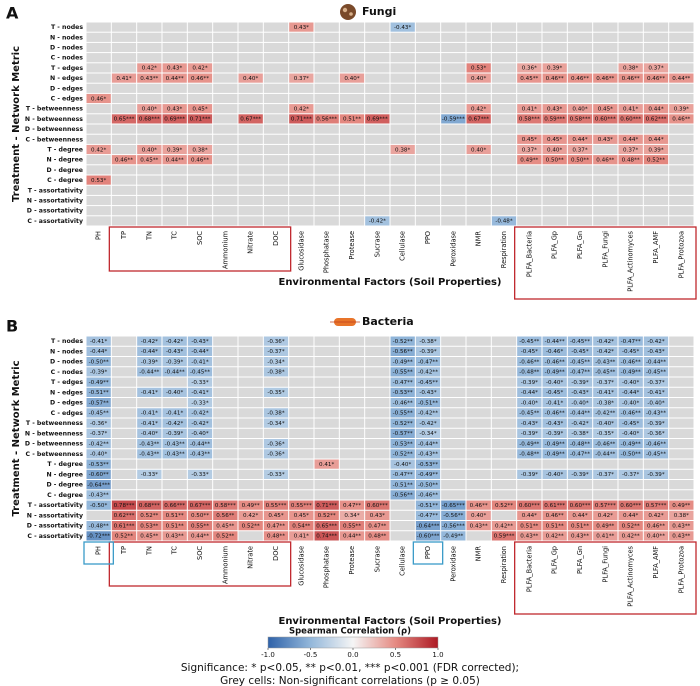  I want to click on column-label: NMR, so click(479, 554).